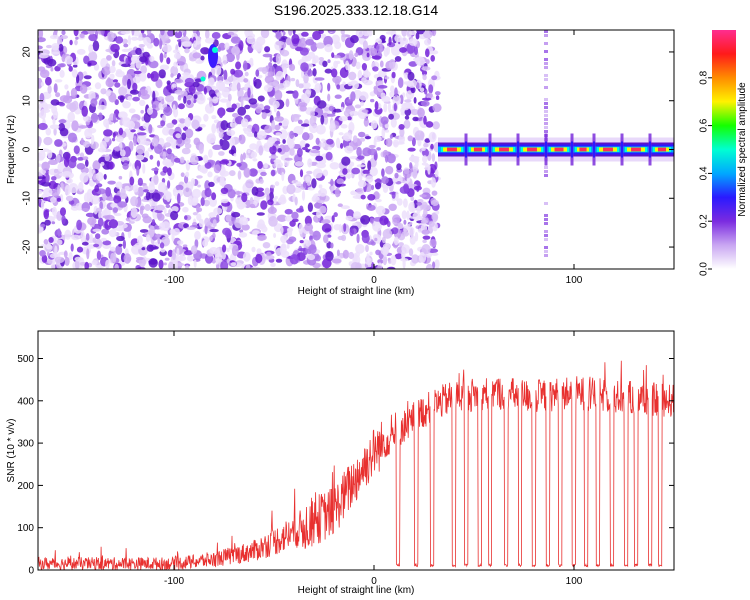 Image resolution: width=750 pixels, height=600 pixels. I want to click on y-tick-label: 20, so click(27, 52).